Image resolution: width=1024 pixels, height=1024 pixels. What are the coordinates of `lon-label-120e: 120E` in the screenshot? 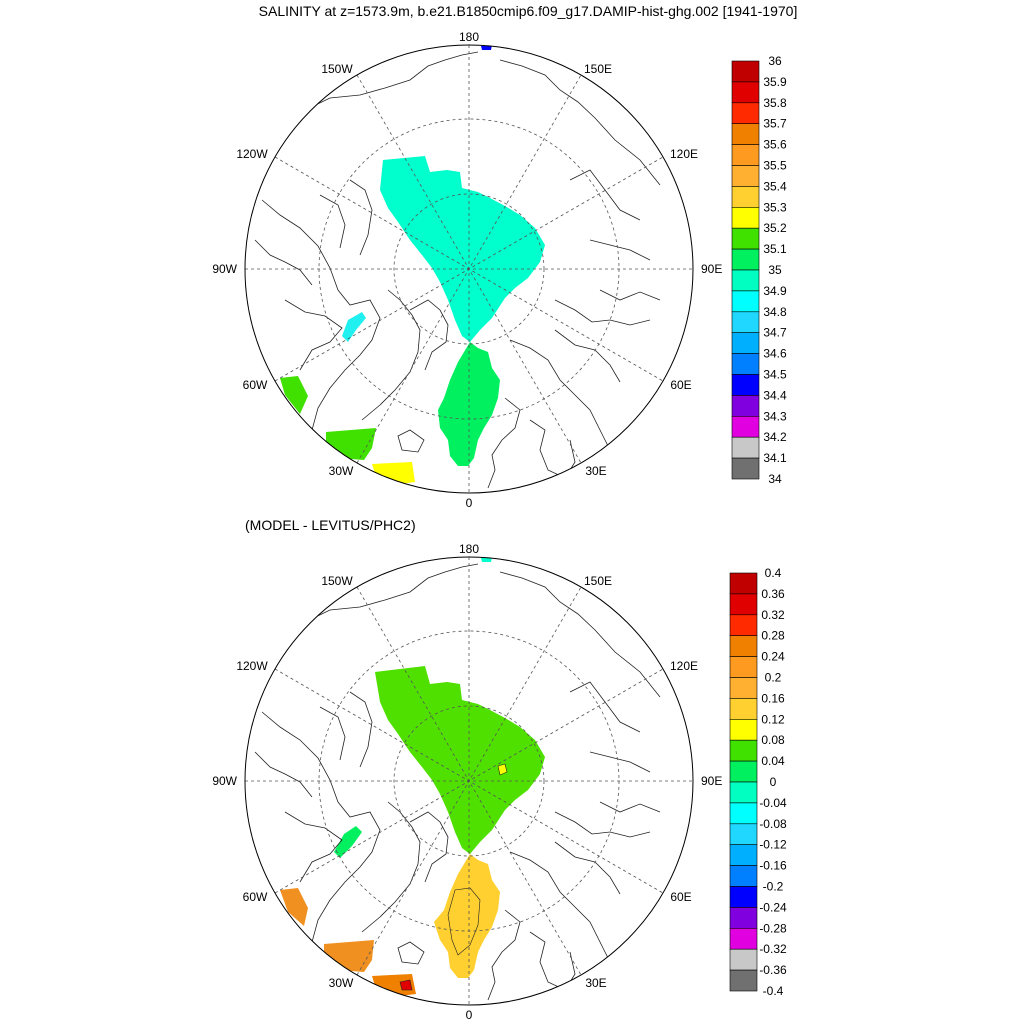 It's located at (684, 154).